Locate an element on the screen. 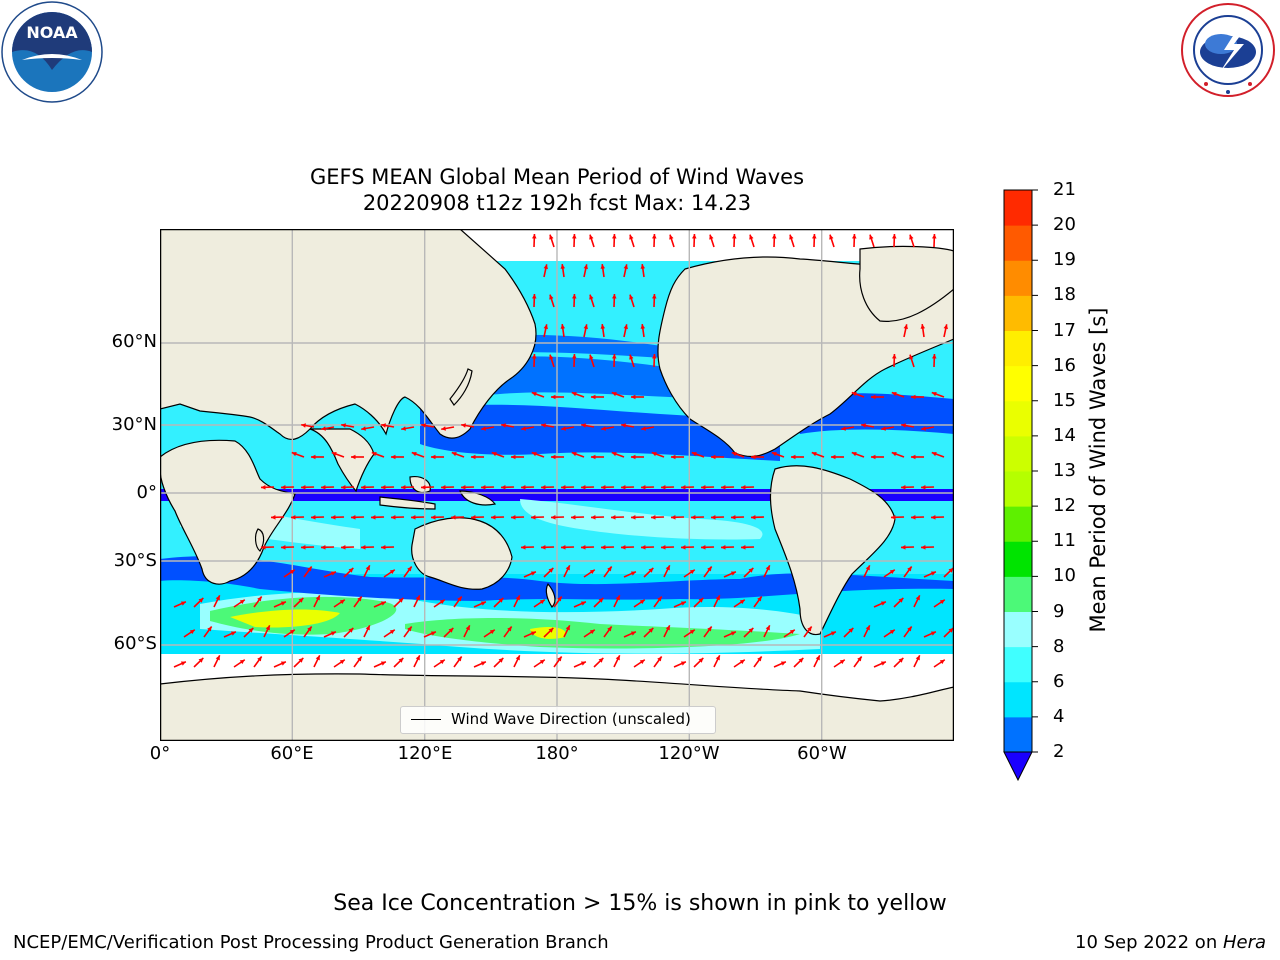  indonesia is located at coordinates (407, 503).